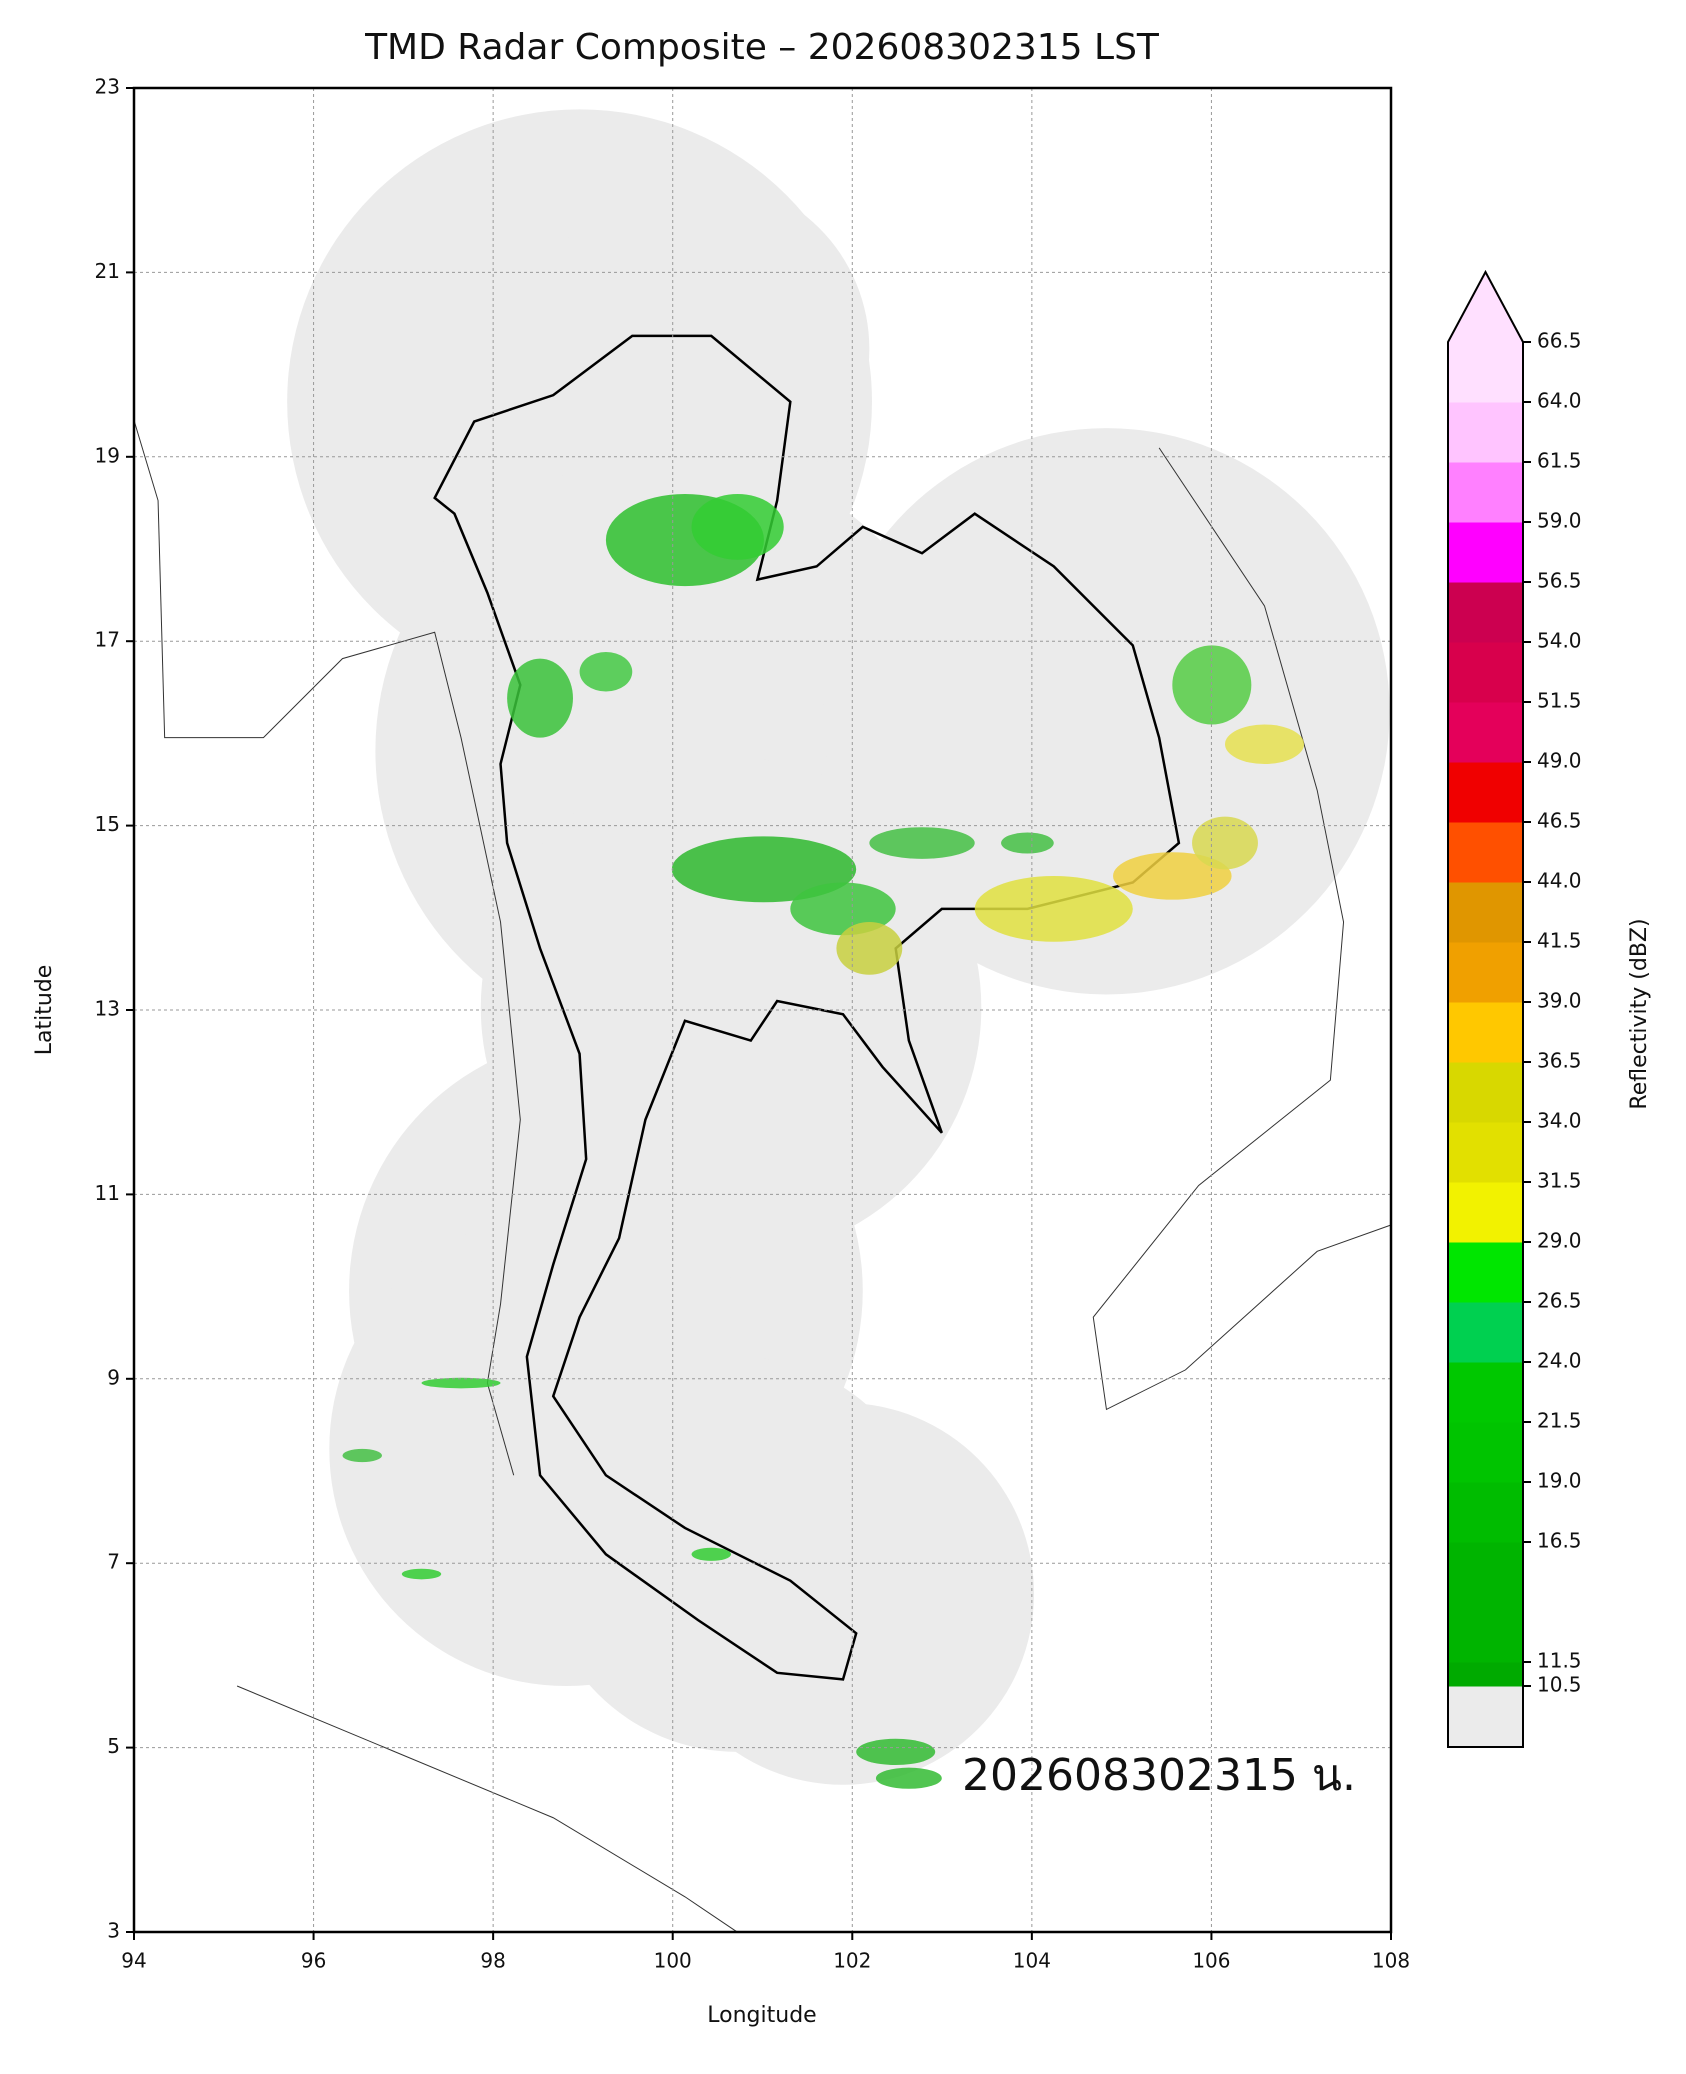 The width and height of the screenshot is (1686, 2074). Describe the element at coordinates (107, 87) in the screenshot. I see `y-tick-label: 23` at that location.